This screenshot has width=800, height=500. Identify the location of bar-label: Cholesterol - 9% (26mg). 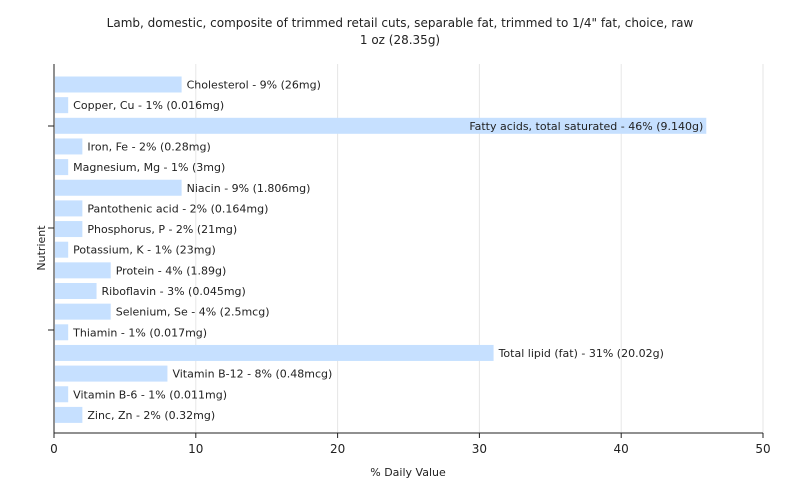
(254, 85).